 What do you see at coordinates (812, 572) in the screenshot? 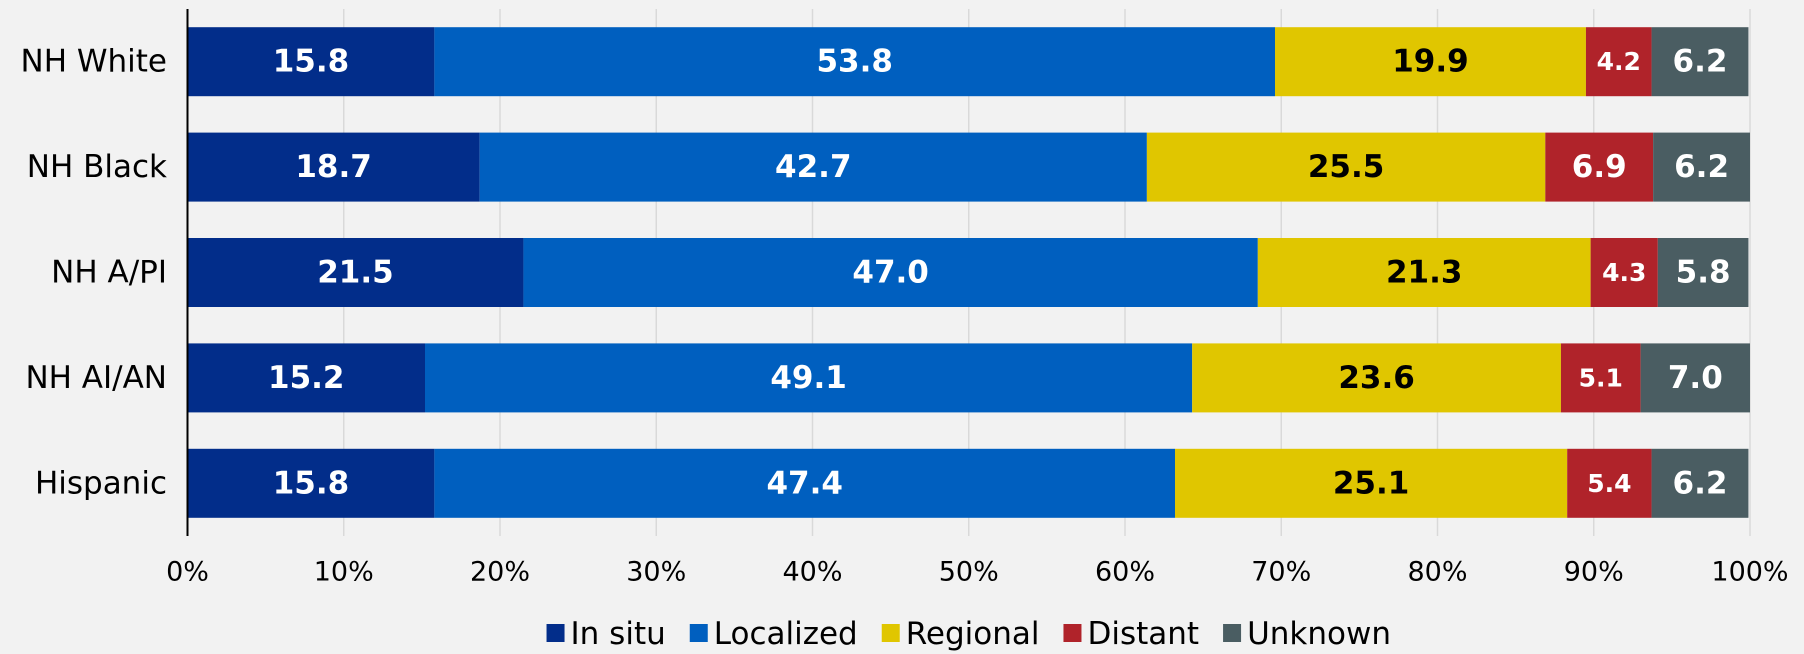
I see `x-tick-label: 40%` at bounding box center [812, 572].